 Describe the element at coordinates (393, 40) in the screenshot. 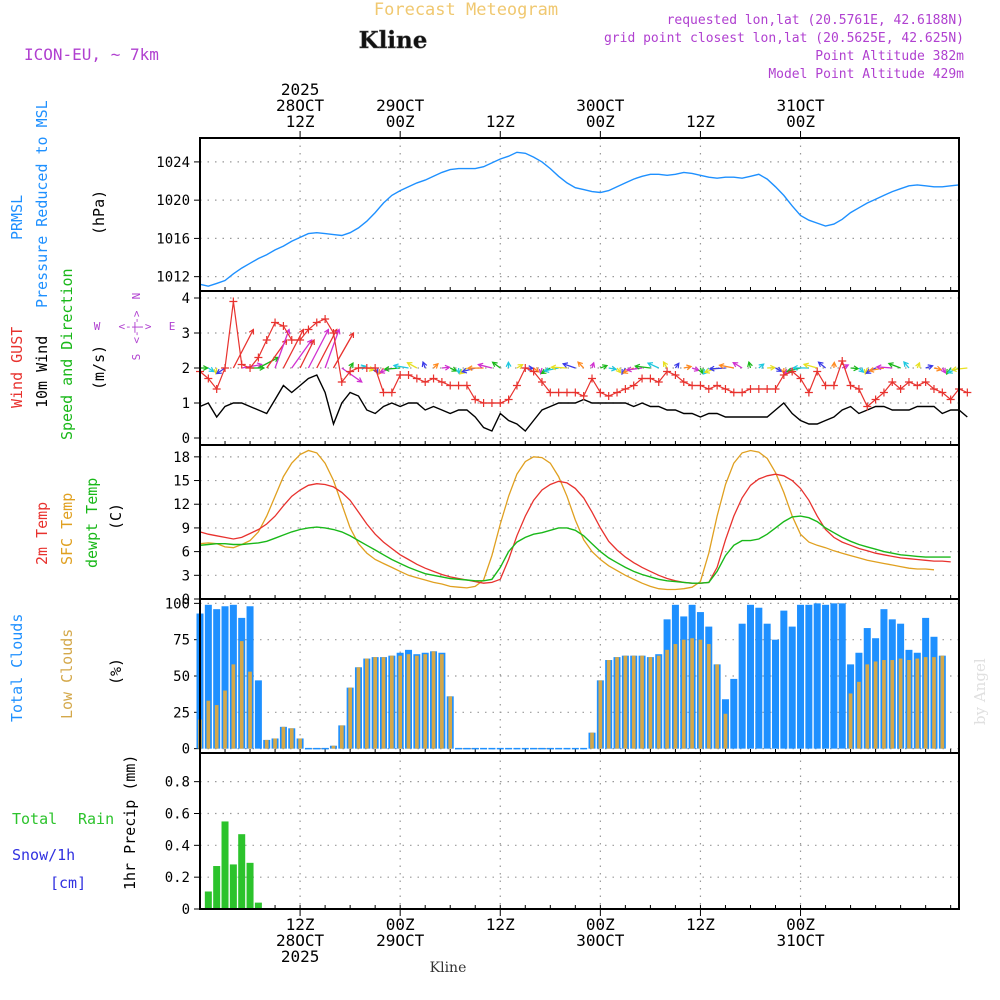

I see `location-name: Kline` at that location.